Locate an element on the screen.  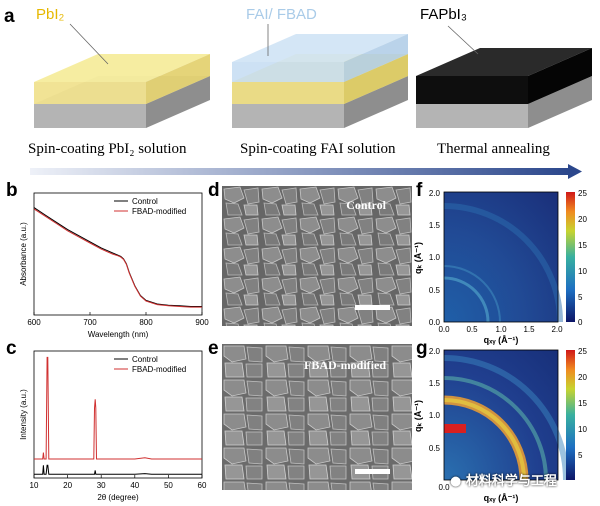
x-axis-label: Wavelength (nm) is located at coordinates (118, 334).